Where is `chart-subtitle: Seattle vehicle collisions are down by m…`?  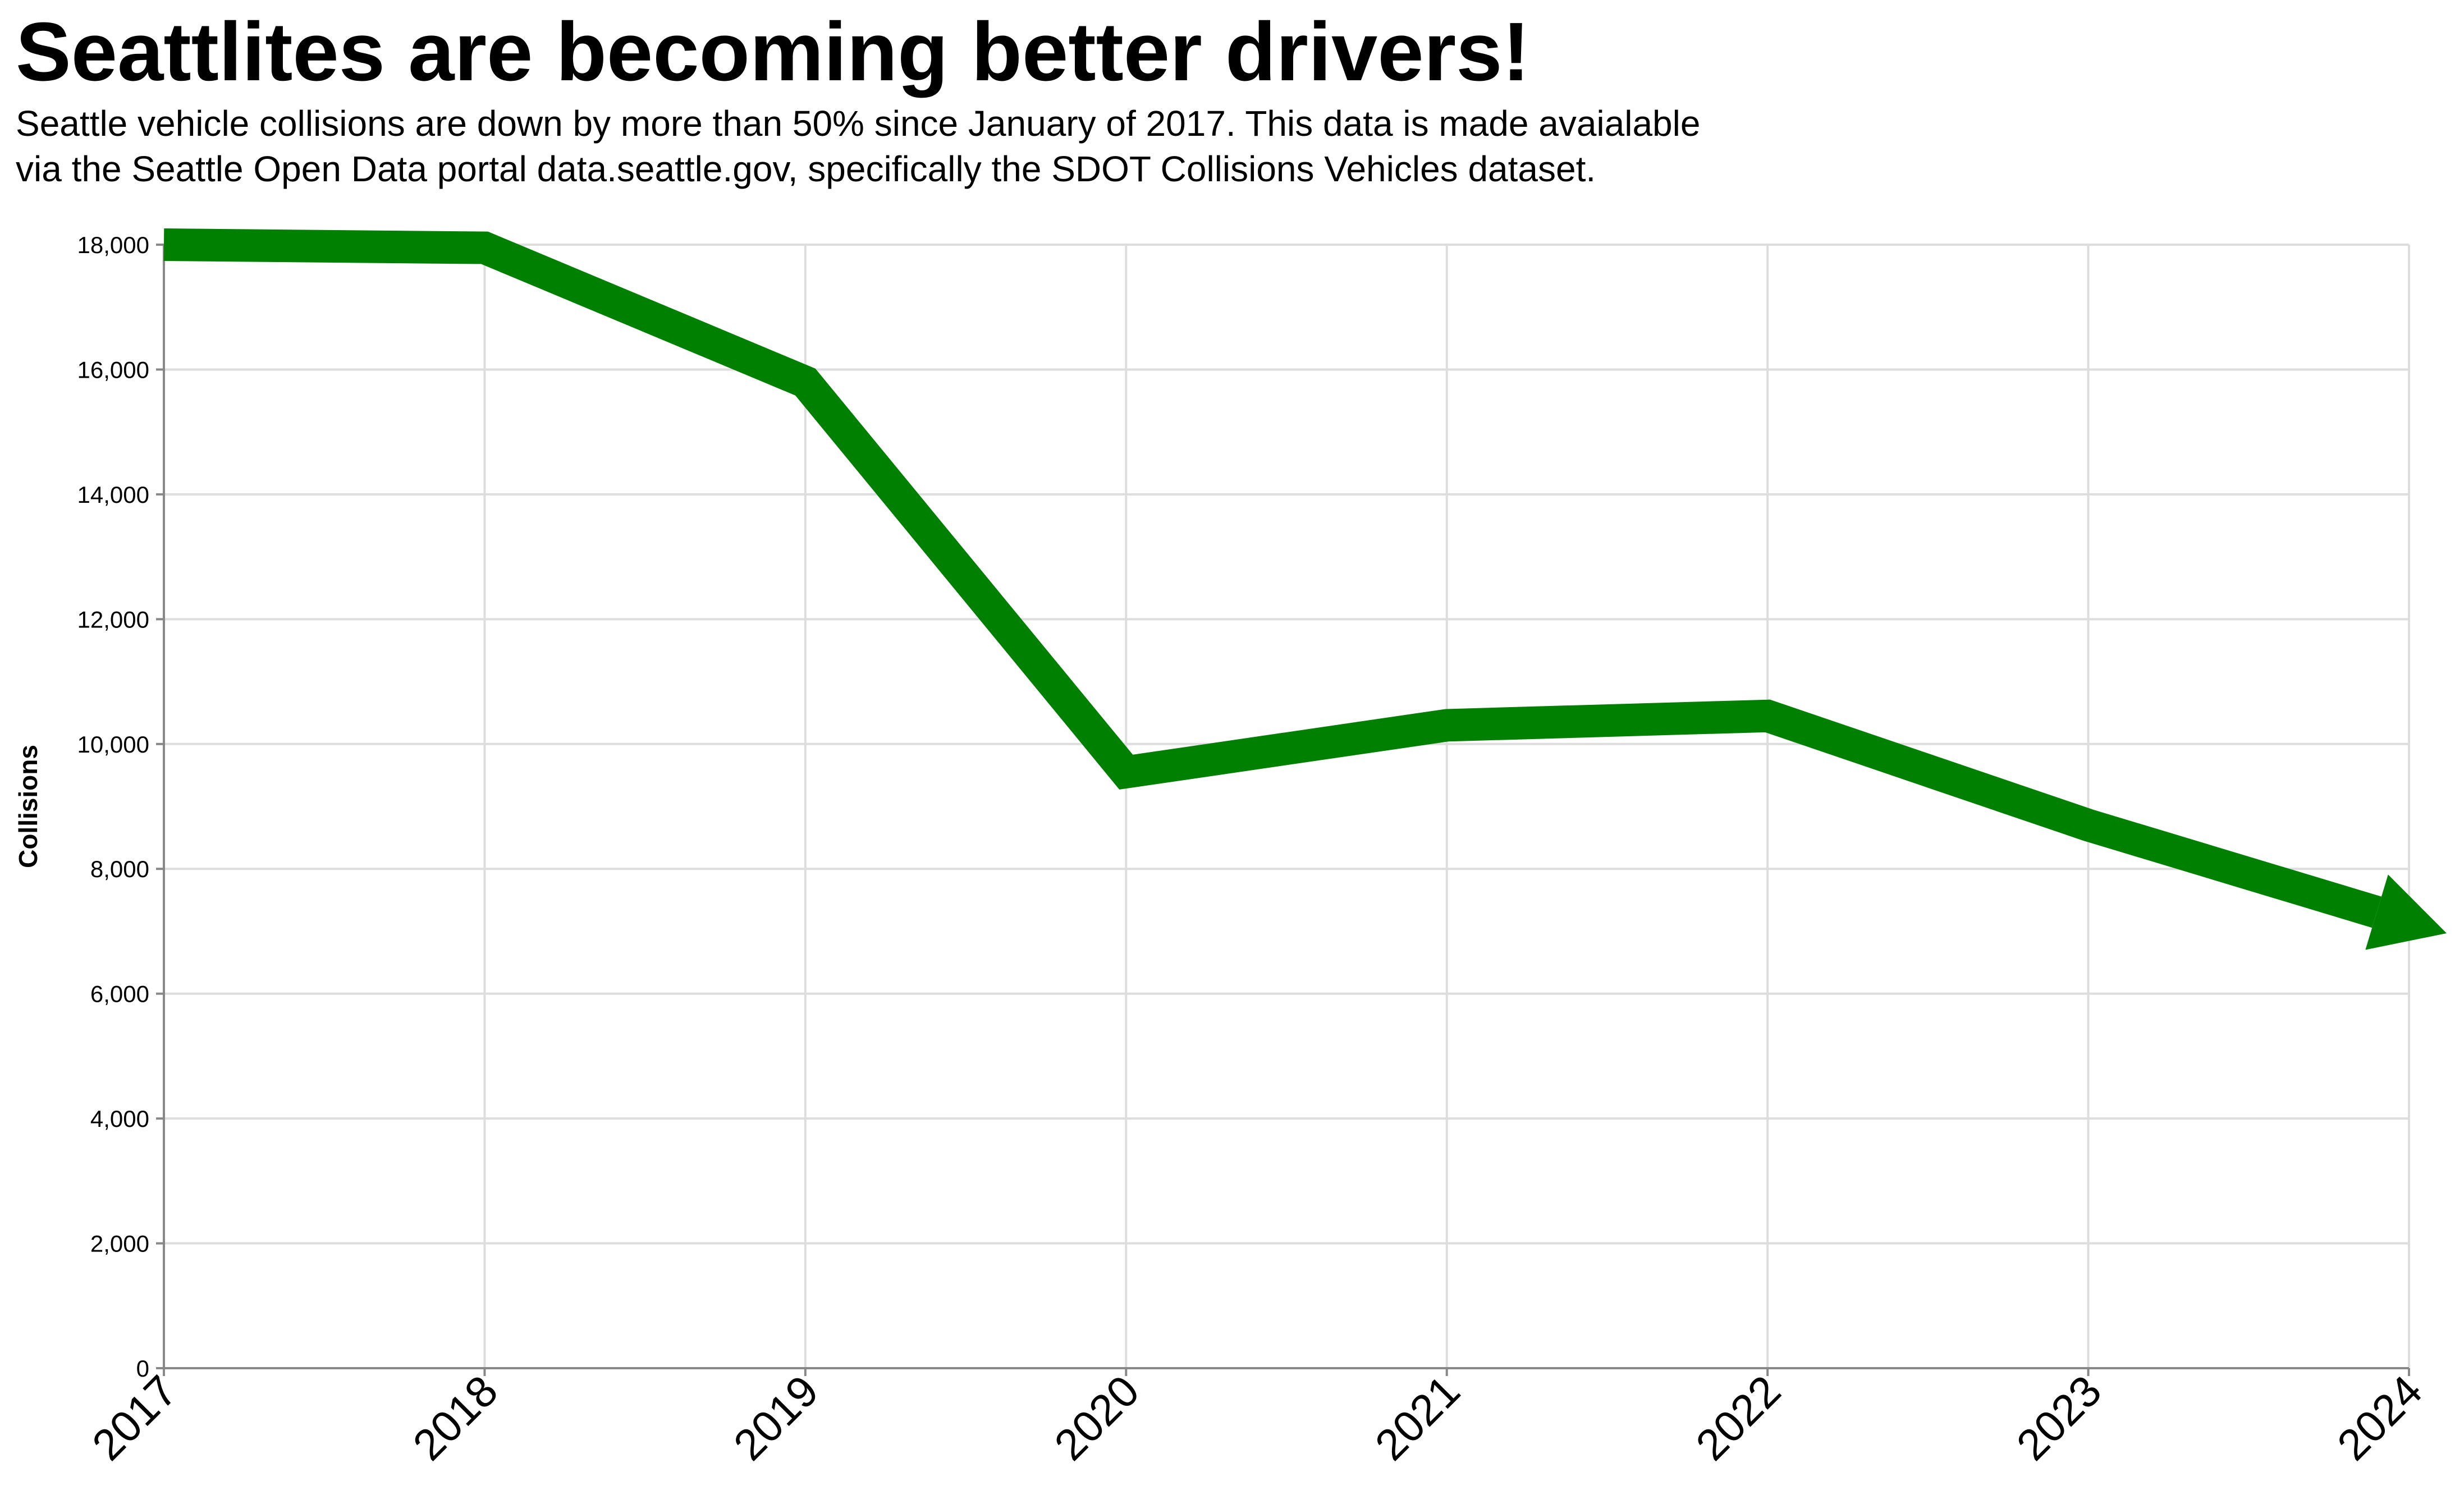
chart-subtitle: Seattle vehicle collisions are down by m… is located at coordinates (858, 146).